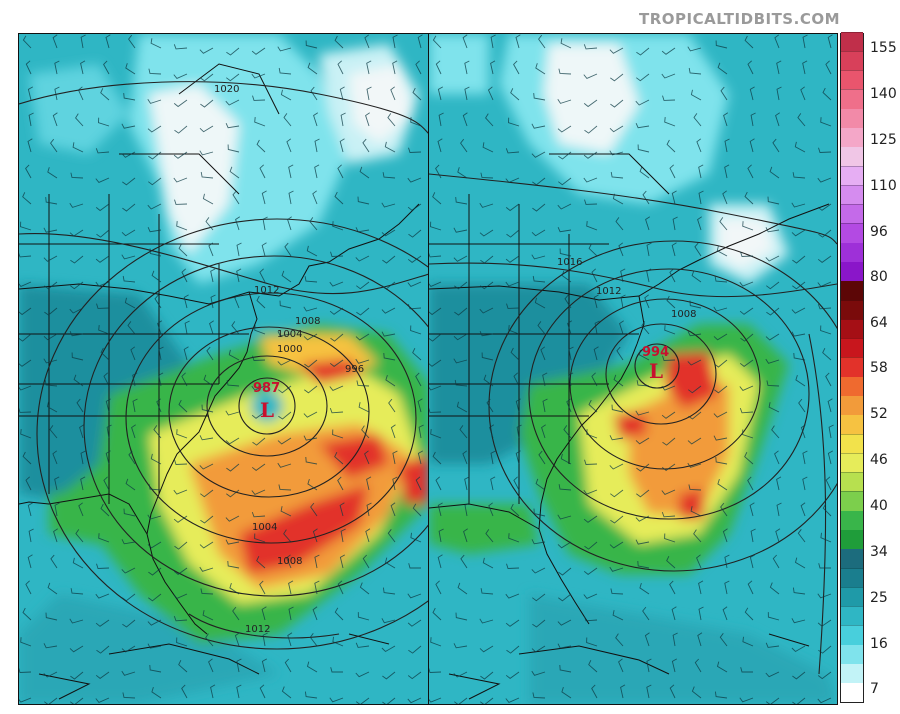 Image resolution: width=900 pixels, height=714 pixels. Describe the element at coordinates (879, 506) in the screenshot. I see `colorbar-tick-label: 40` at that location.